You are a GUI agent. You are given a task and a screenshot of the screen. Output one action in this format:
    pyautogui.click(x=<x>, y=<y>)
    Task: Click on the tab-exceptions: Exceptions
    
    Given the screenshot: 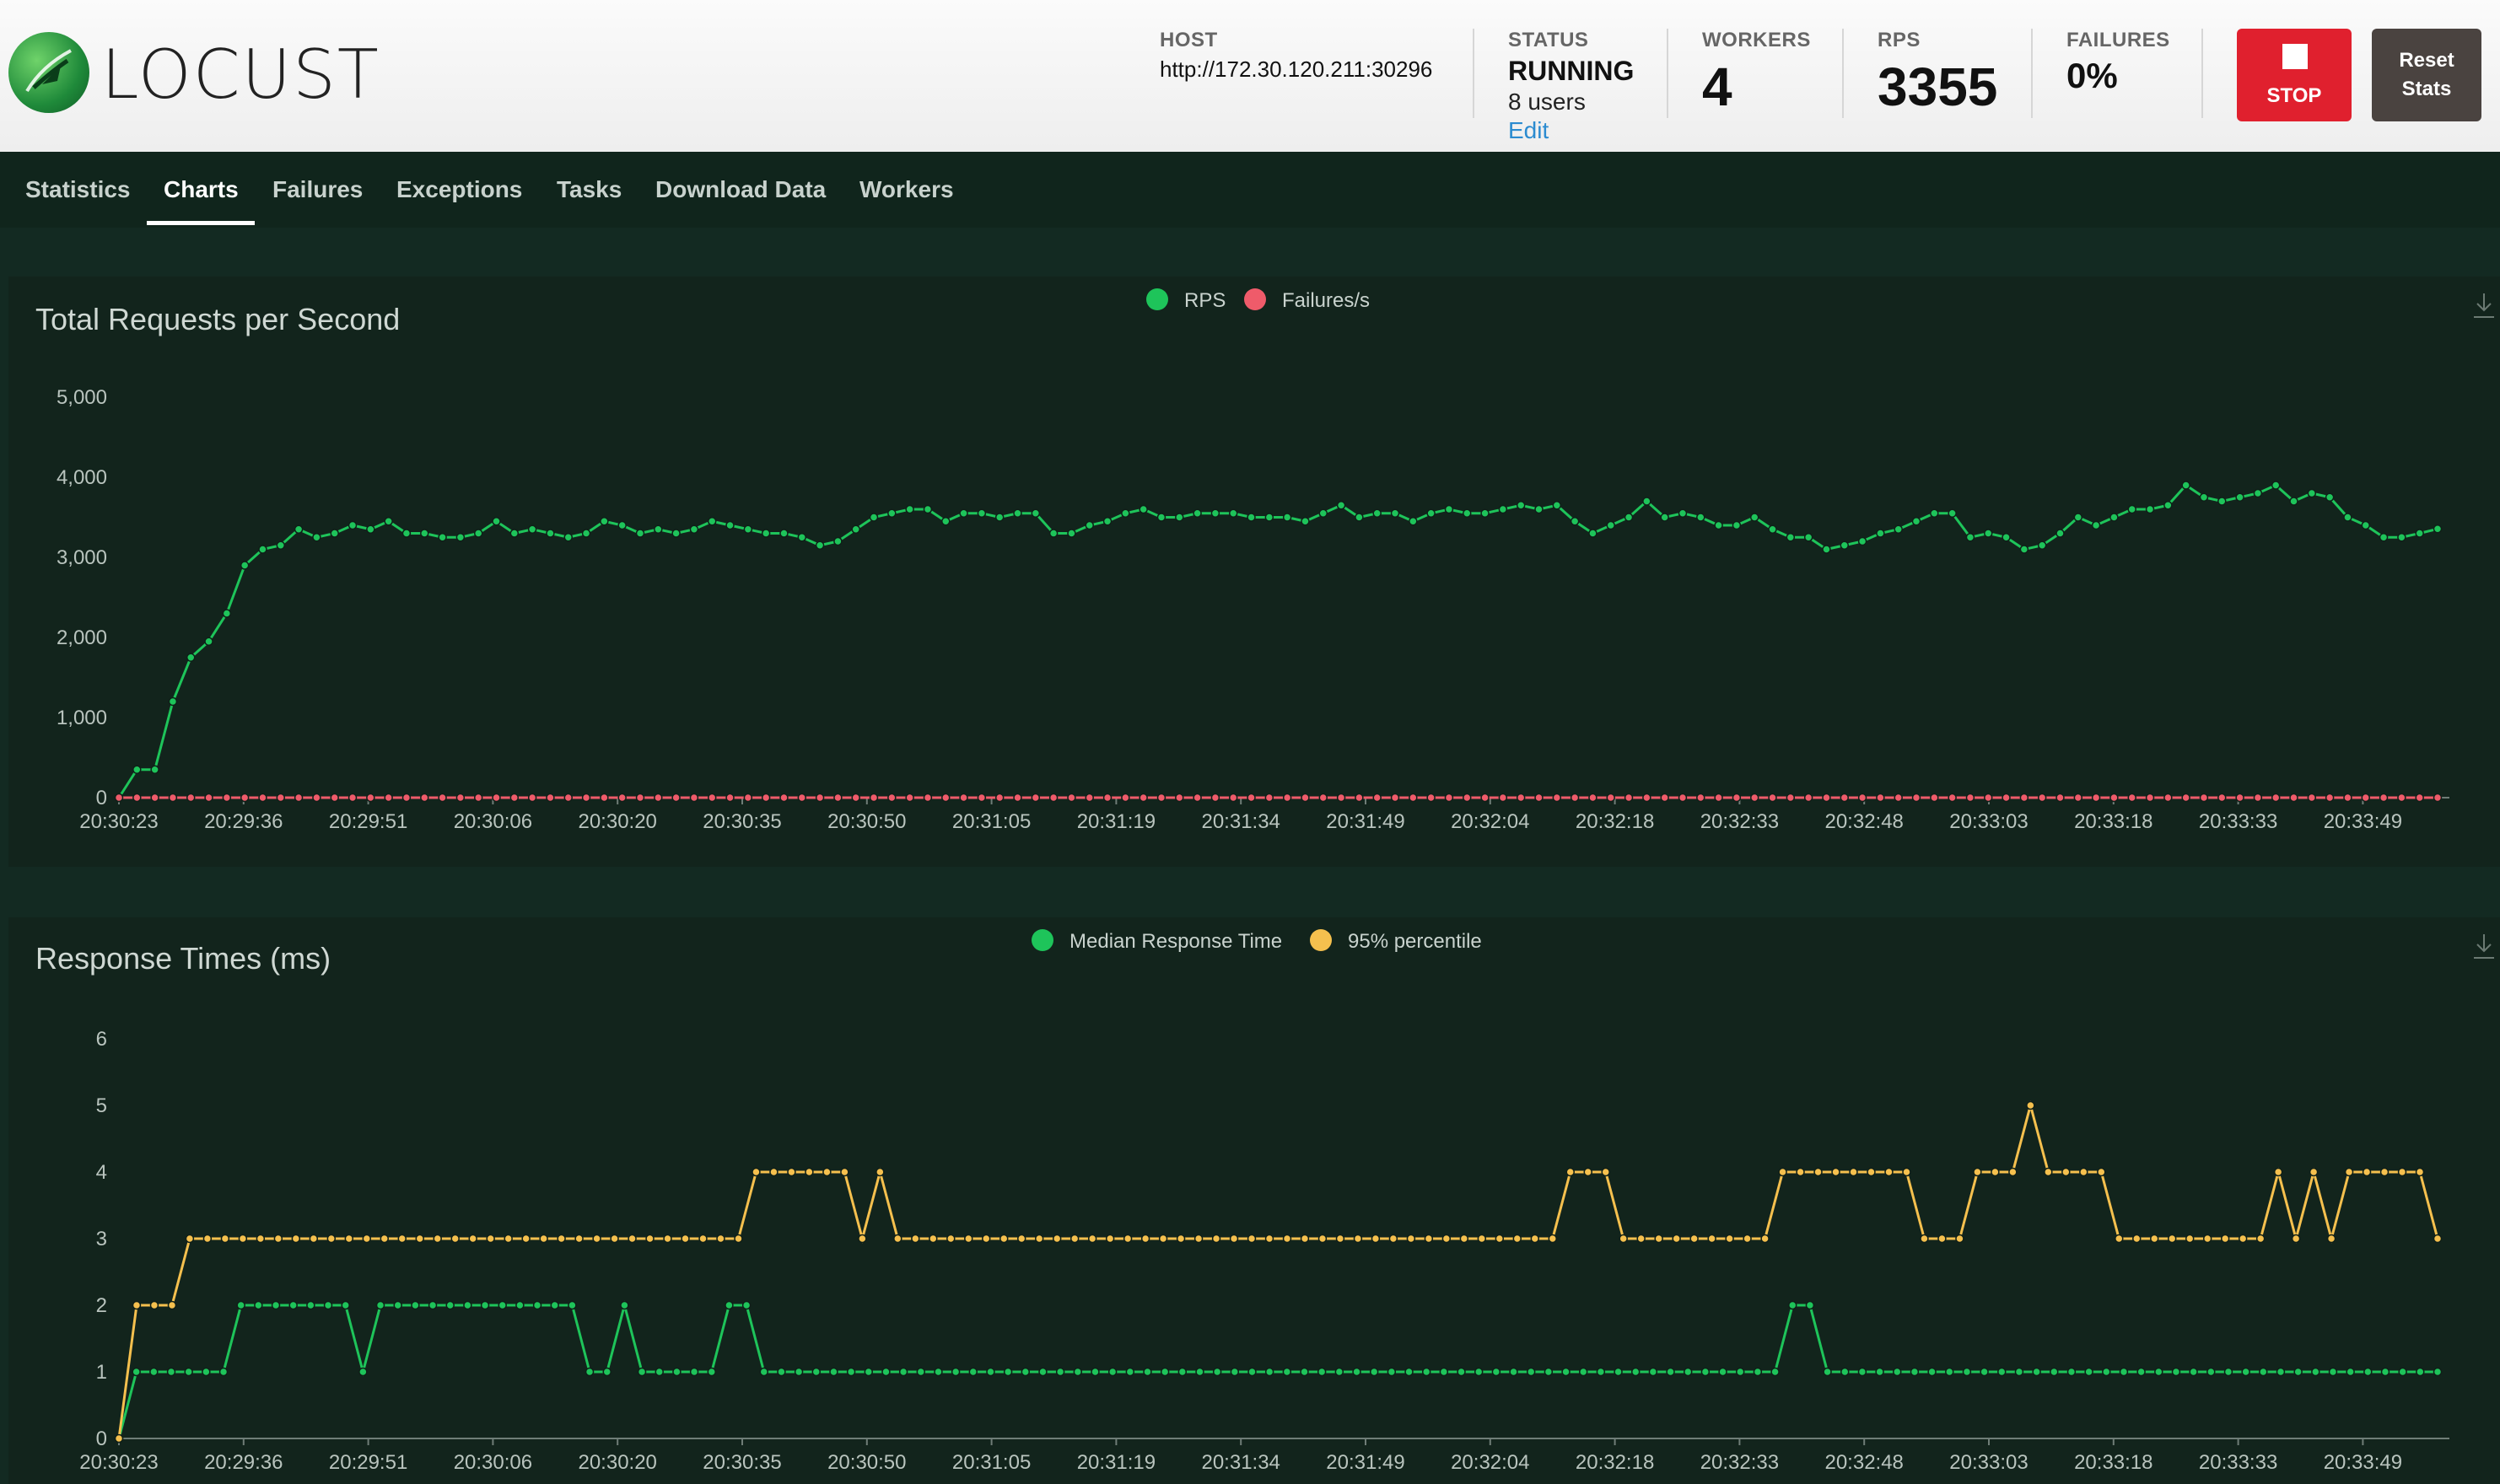 What is the action you would take?
    pyautogui.click(x=459, y=189)
    